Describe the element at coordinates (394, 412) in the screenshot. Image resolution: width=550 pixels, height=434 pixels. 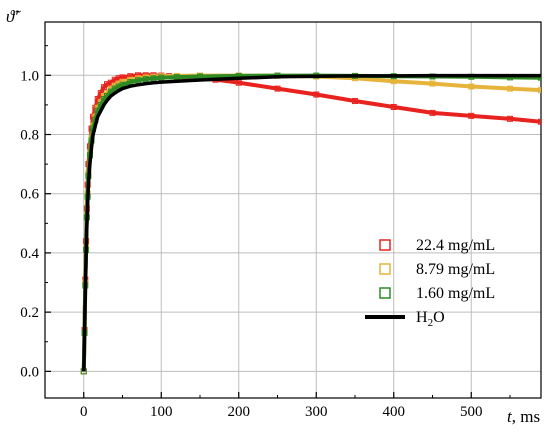
I see `x-tick-label: 400` at that location.